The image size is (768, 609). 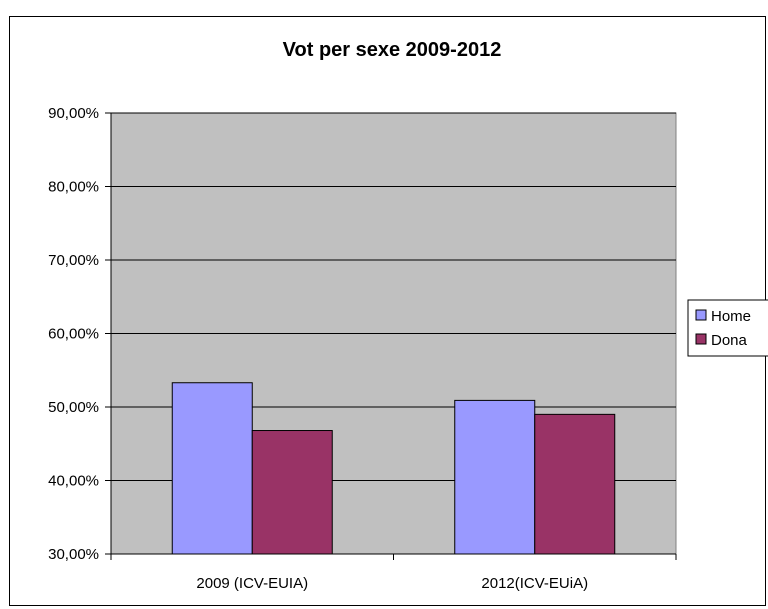 What do you see at coordinates (392, 50) in the screenshot?
I see `chart-title: Vot per sexe 2009-2012` at bounding box center [392, 50].